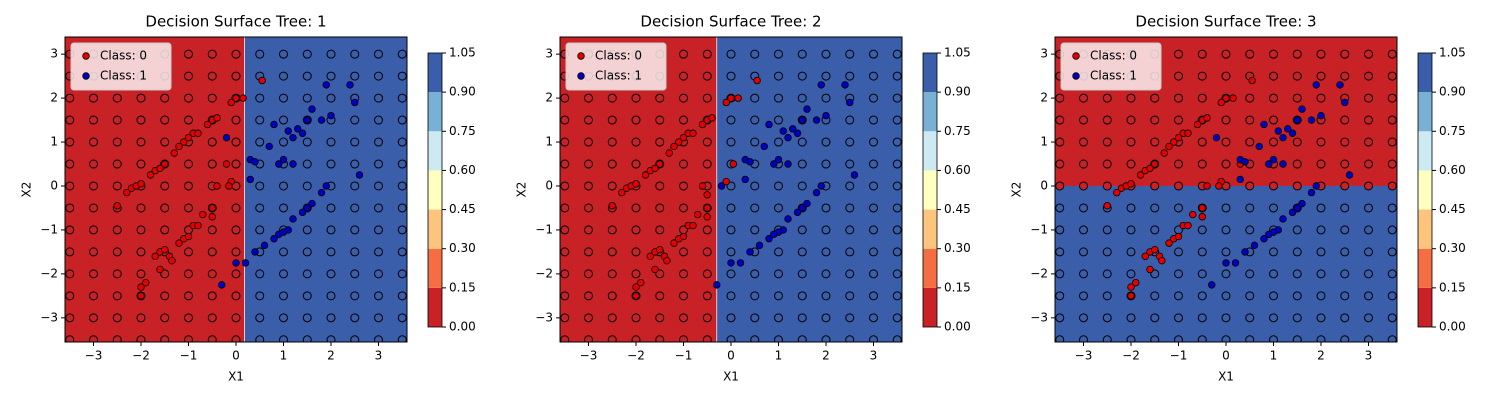  What do you see at coordinates (1113, 76) in the screenshot?
I see `legend-label: Class: 1` at bounding box center [1113, 76].